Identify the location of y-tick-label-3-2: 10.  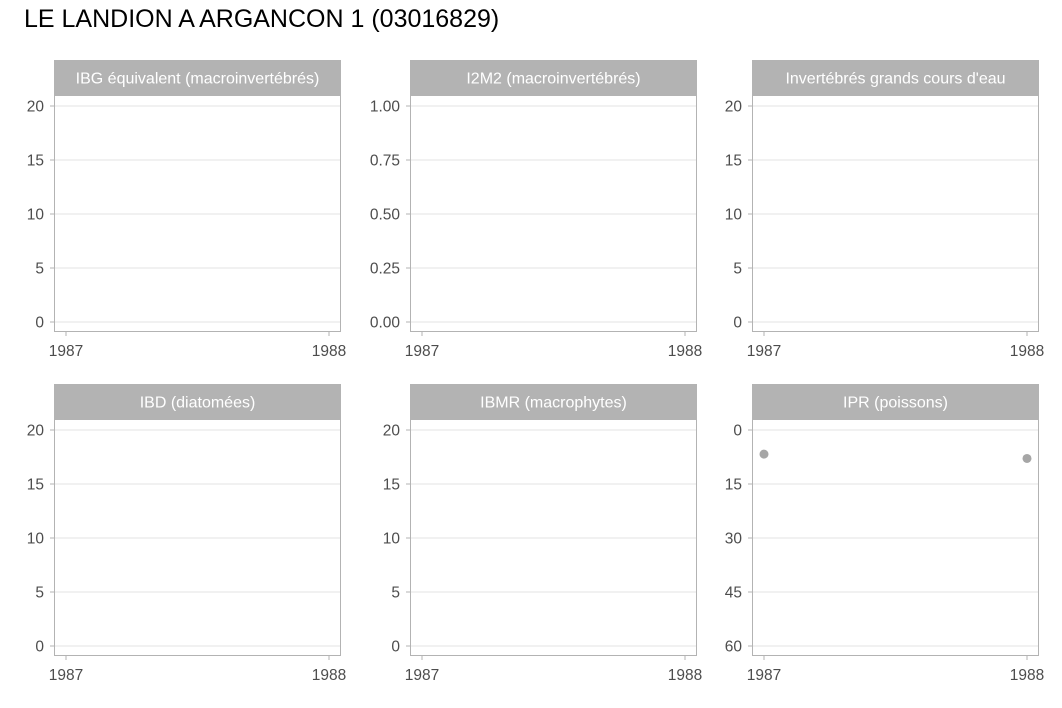
(36, 539).